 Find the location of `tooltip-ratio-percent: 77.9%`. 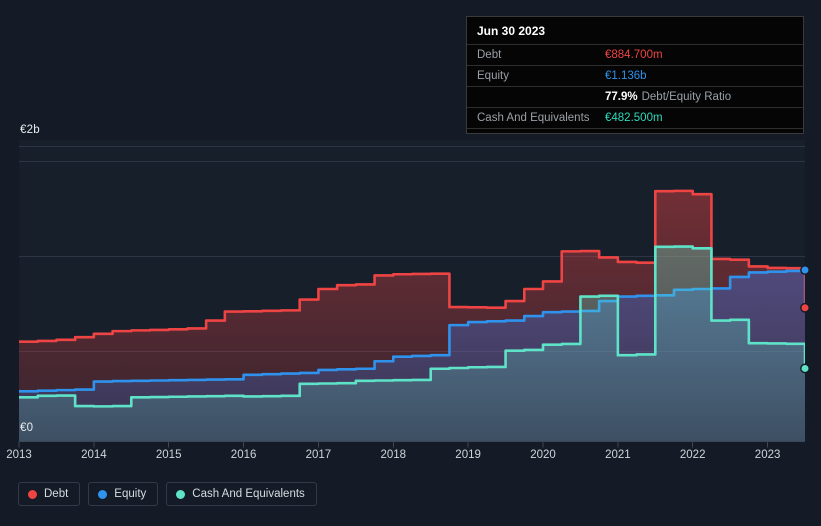

tooltip-ratio-percent: 77.9% is located at coordinates (621, 97).